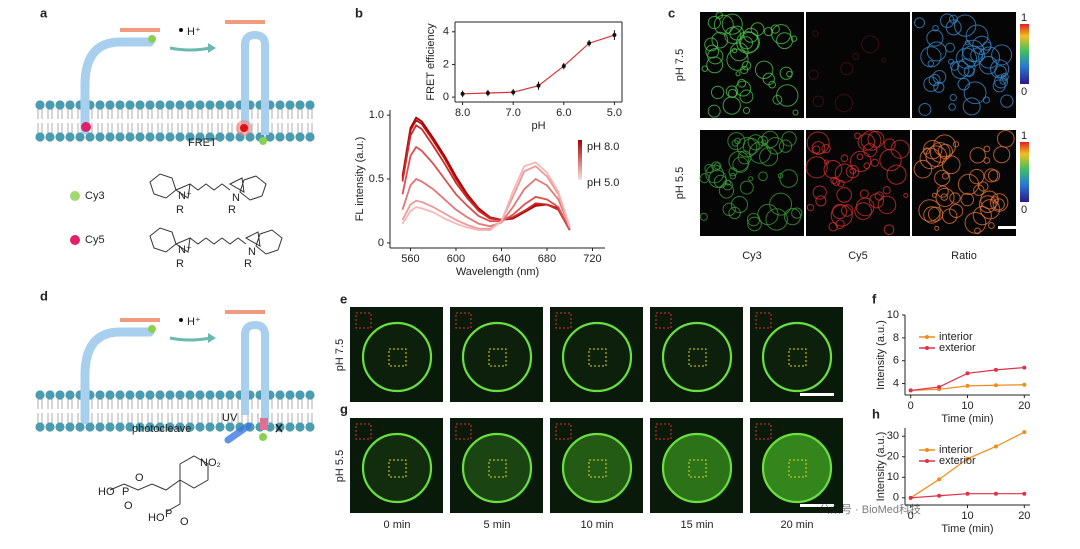  Describe the element at coordinates (344, 408) in the screenshot. I see `panel-label: g` at that location.